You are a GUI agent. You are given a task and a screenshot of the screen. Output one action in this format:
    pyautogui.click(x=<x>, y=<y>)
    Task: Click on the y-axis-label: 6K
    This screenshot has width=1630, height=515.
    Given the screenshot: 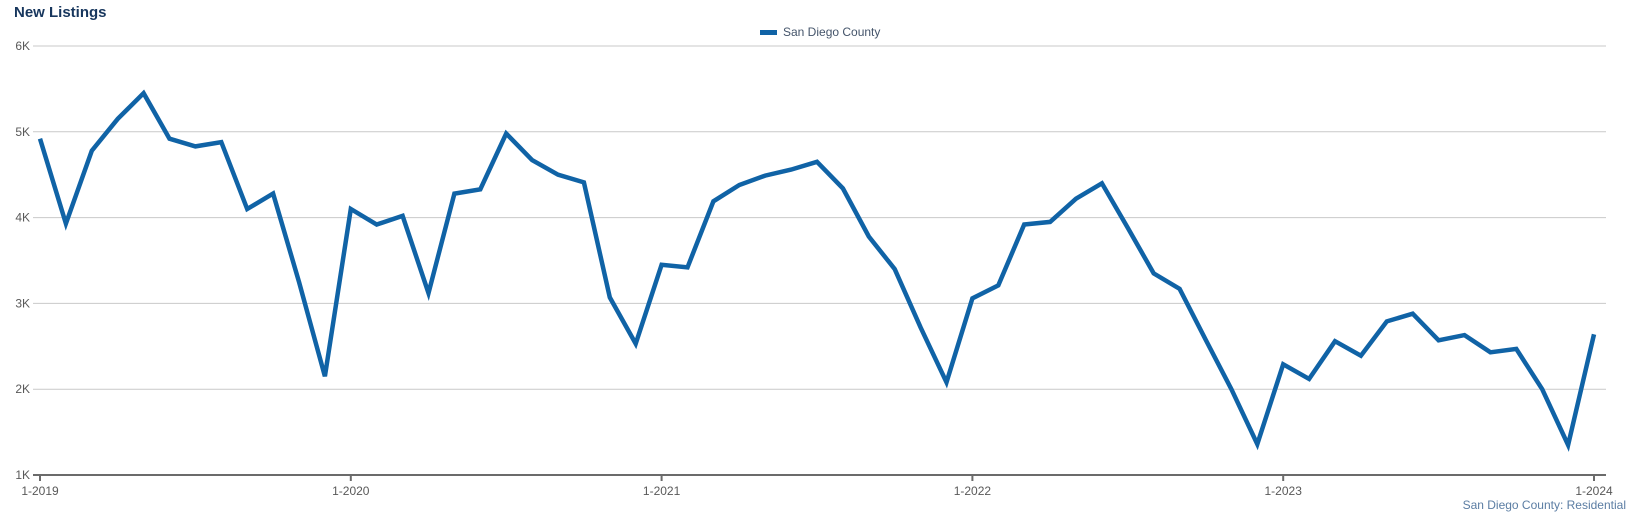 What is the action you would take?
    pyautogui.click(x=22, y=46)
    